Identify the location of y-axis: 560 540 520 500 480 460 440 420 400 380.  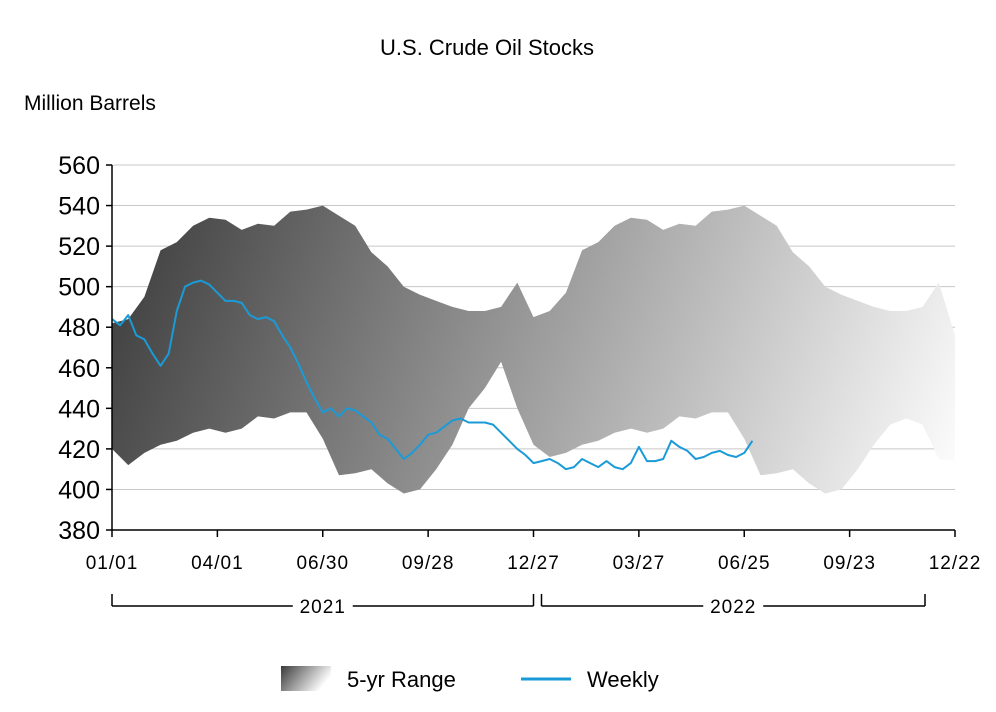
(85, 348).